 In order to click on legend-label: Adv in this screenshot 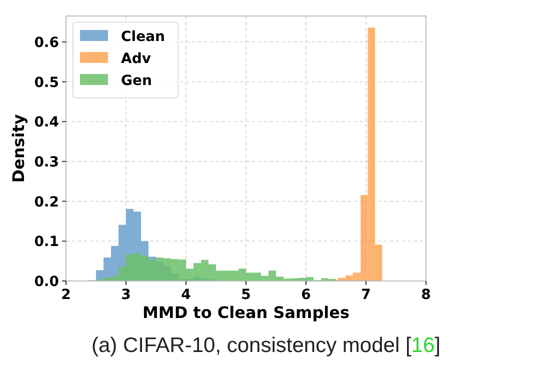, I will do `click(136, 59)`.